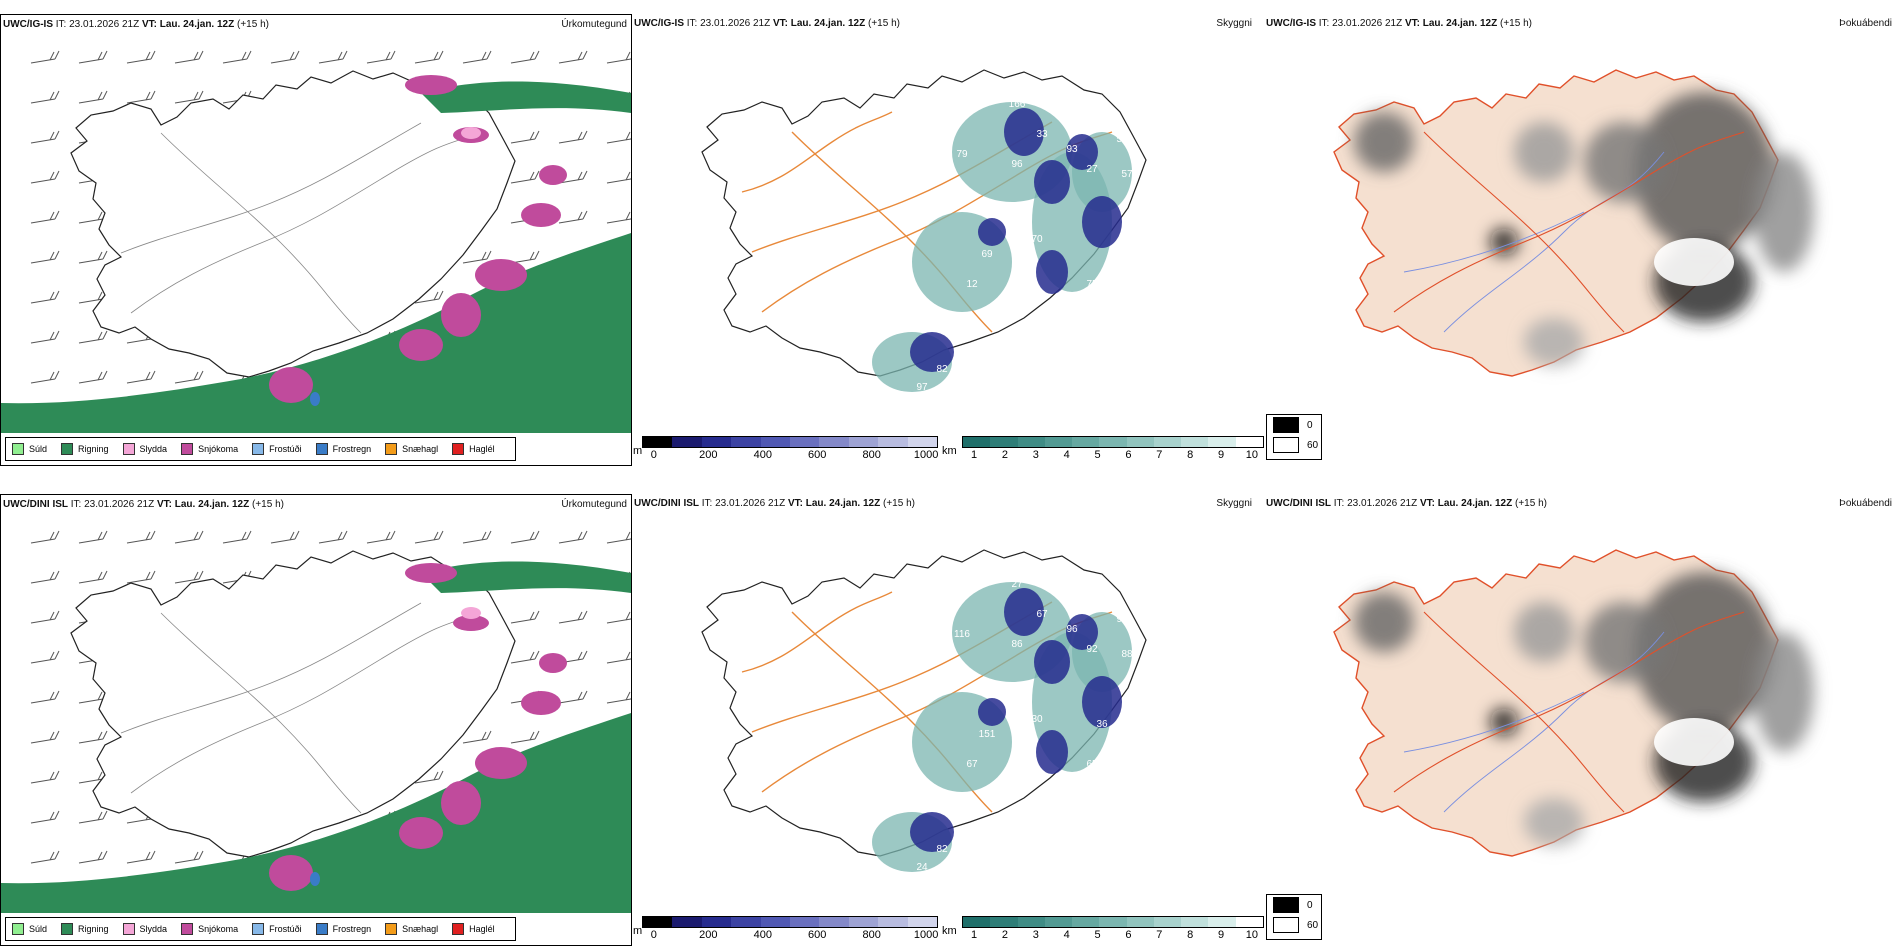  What do you see at coordinates (1313, 925) in the screenshot?
I see `cloud-legend-label: 60` at bounding box center [1313, 925].